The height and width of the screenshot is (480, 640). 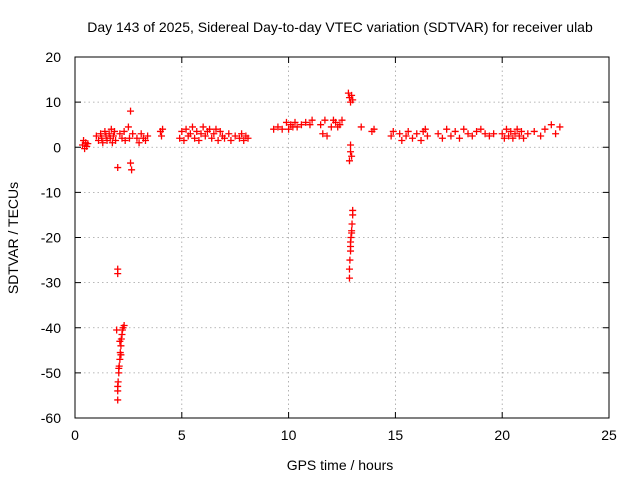 I want to click on y-tick-label: -40, so click(x=51, y=328).